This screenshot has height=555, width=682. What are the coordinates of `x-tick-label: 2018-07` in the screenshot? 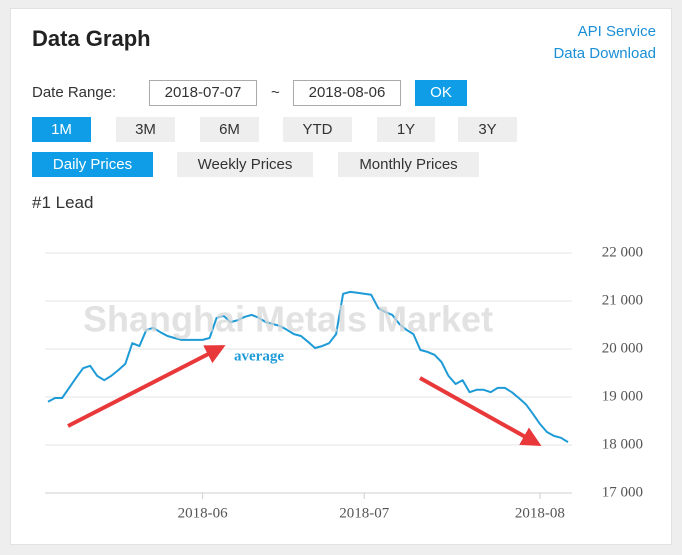 It's located at (364, 513).